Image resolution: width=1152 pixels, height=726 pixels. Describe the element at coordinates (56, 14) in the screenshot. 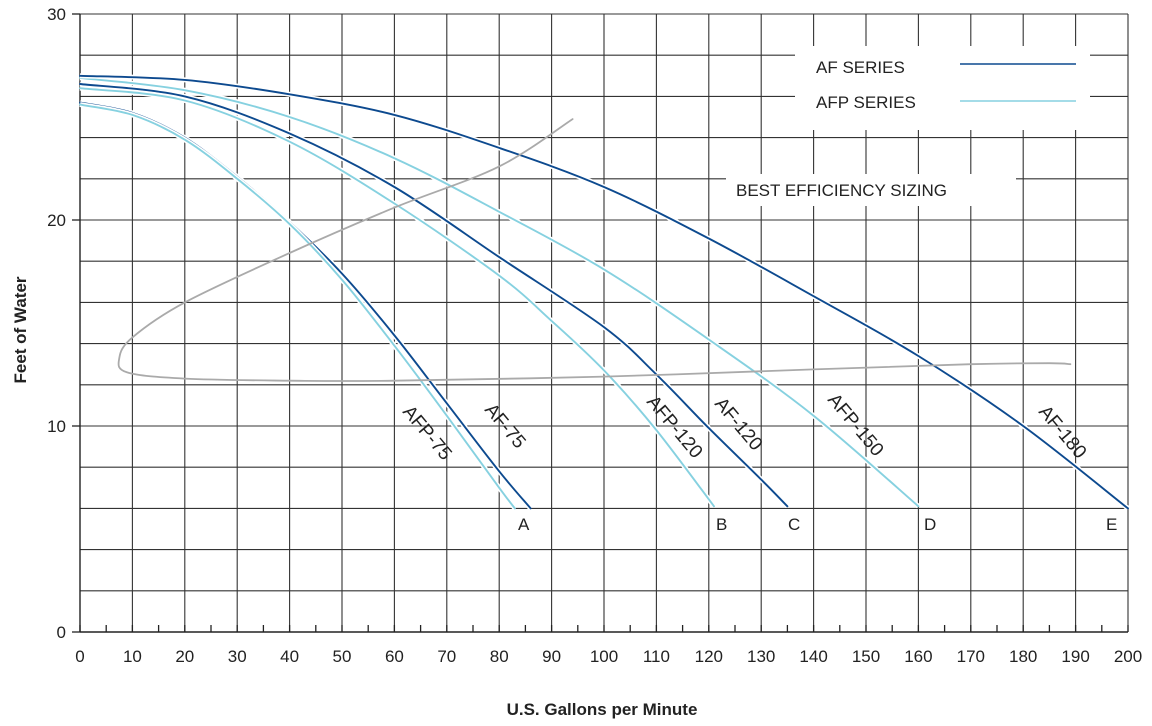

I see `y-tick-label: 30` at that location.